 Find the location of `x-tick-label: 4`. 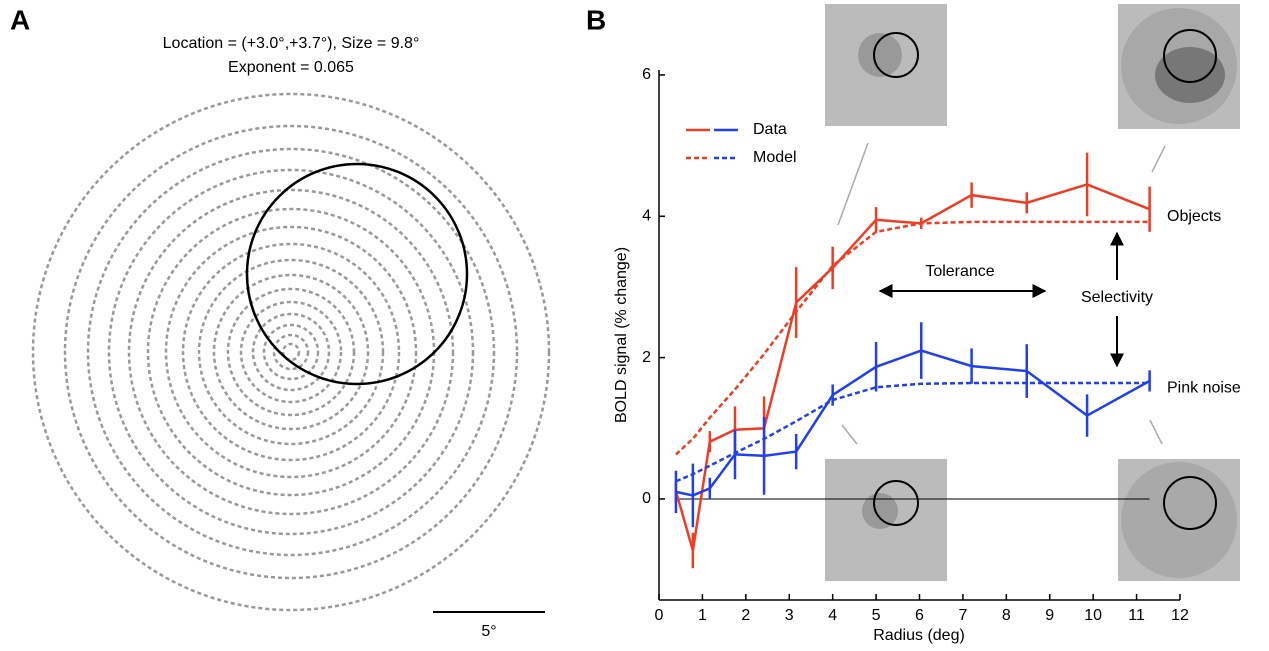

x-tick-label: 4 is located at coordinates (832, 615).